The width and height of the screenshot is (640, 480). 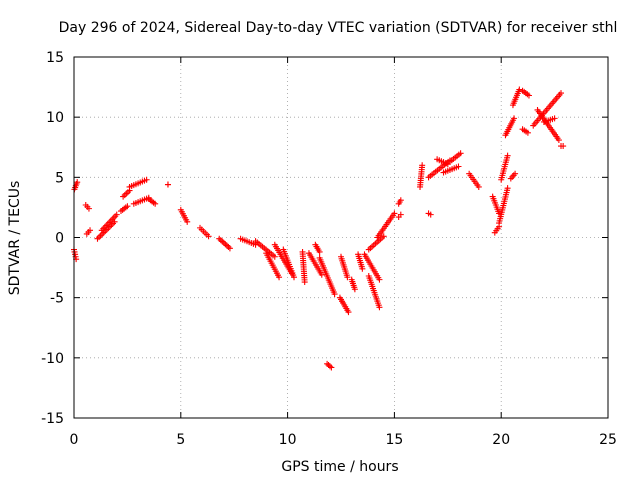 I want to click on y-tick-label: -10, so click(x=52, y=359).